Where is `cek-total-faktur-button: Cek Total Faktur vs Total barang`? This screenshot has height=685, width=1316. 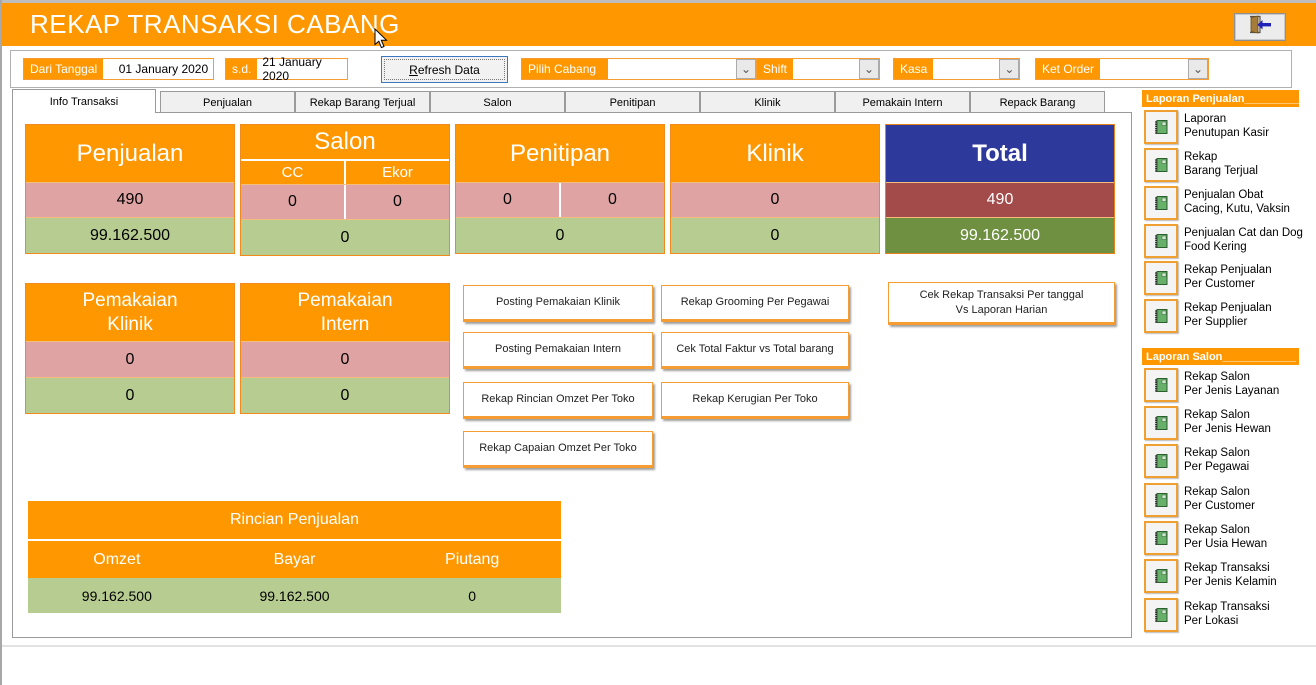 cek-total-faktur-button: Cek Total Faktur vs Total barang is located at coordinates (755, 350).